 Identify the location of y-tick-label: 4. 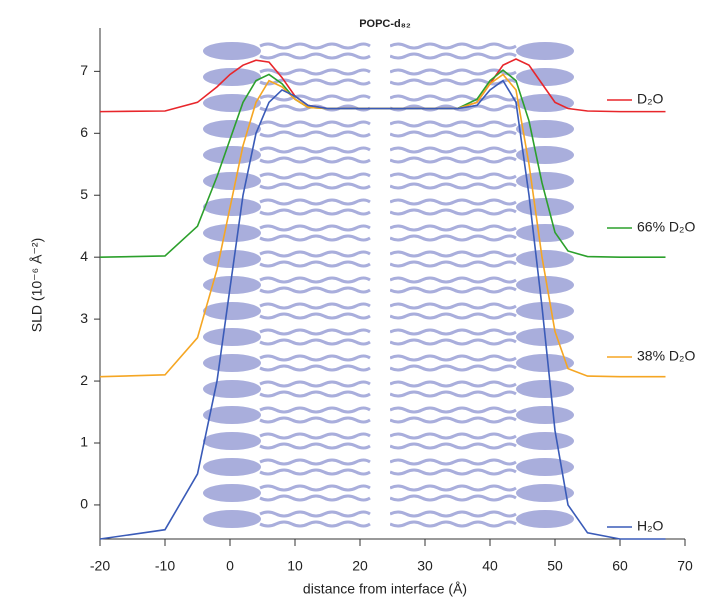
(84, 256).